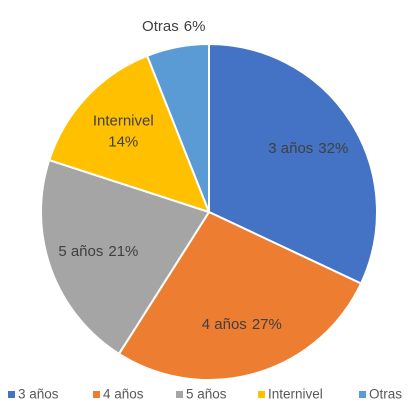  I want to click on data-label-category: 5 años, so click(80, 251).